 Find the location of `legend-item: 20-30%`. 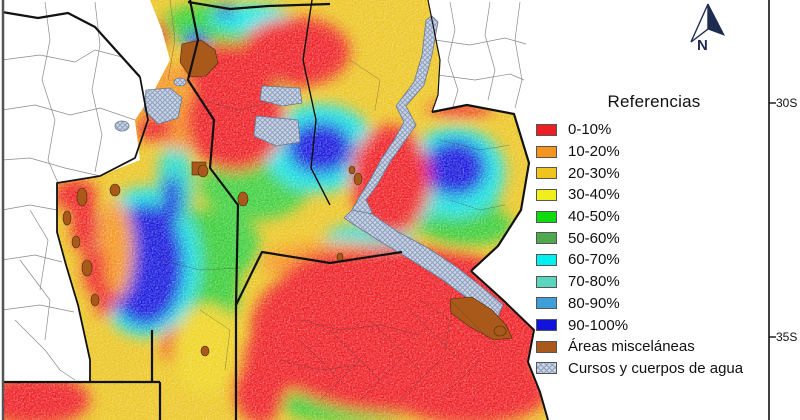

legend-item: 20-30% is located at coordinates (654, 173).